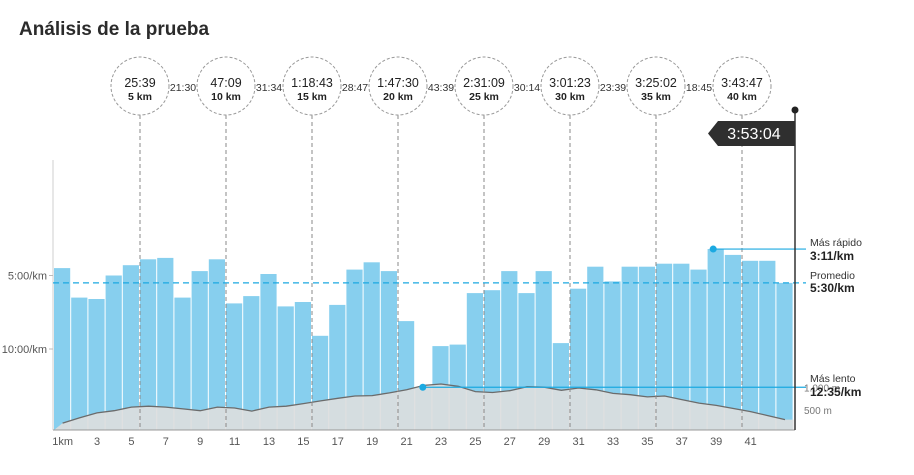  I want to click on x-tick-label: 33, so click(613, 442).